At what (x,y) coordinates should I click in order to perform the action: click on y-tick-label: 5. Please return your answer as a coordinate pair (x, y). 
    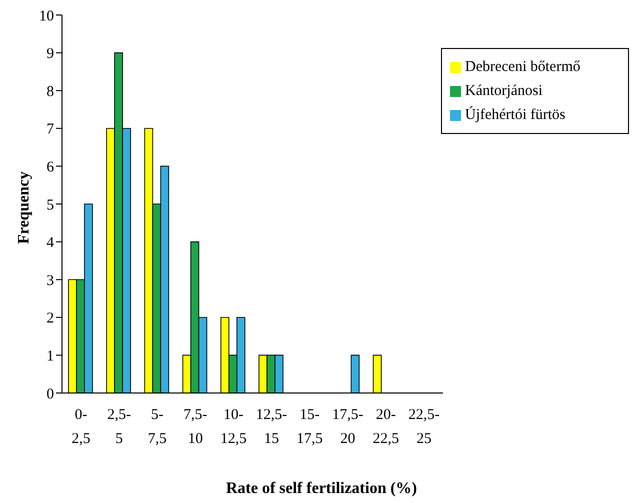
    Looking at the image, I should click on (50, 205).